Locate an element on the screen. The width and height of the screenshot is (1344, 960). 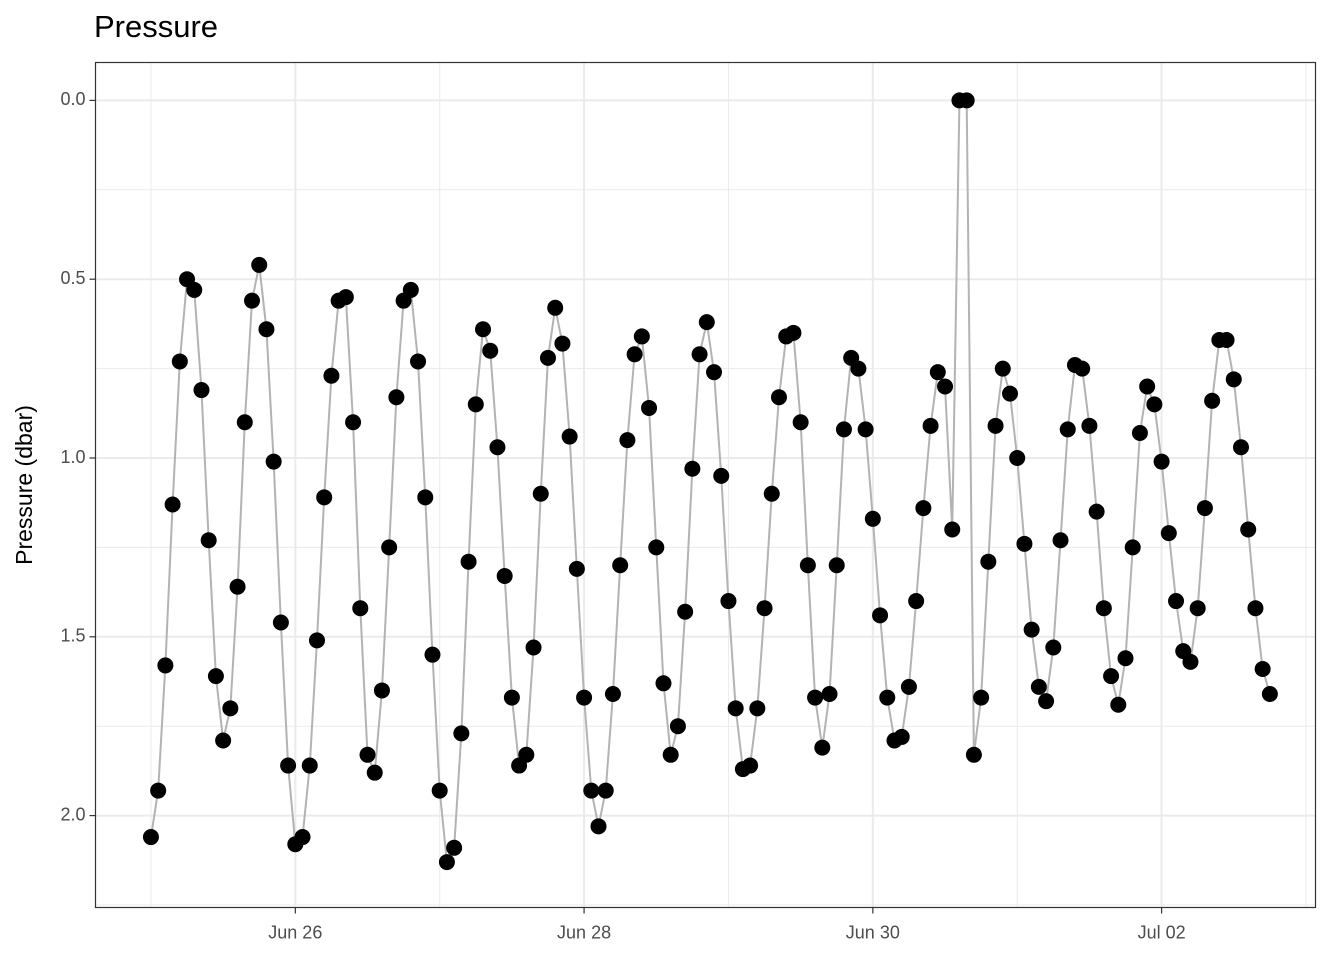
x-tick-label: Jun 30 is located at coordinates (873, 932).